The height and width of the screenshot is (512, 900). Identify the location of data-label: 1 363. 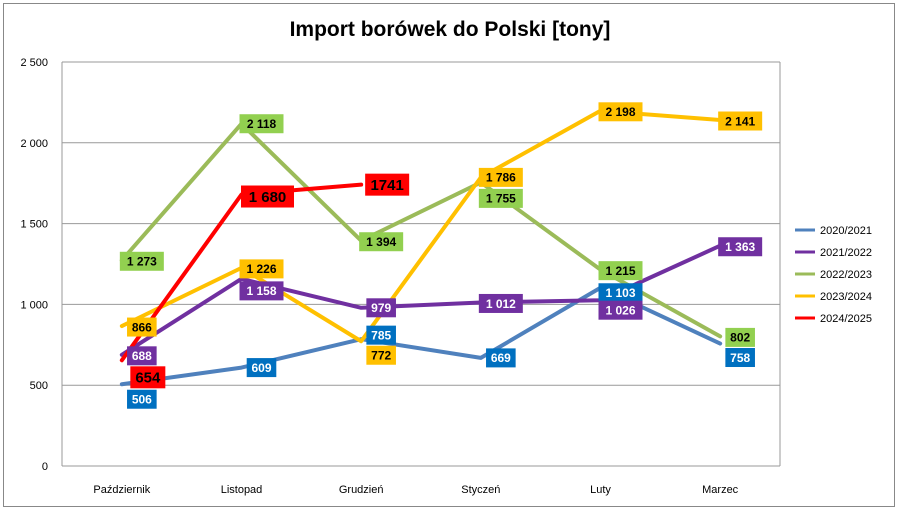
(740, 247).